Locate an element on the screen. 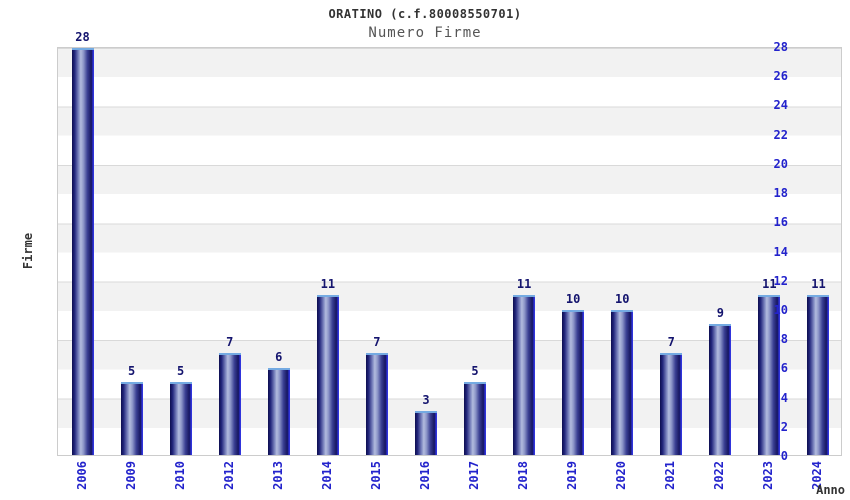 The height and width of the screenshot is (500, 850). bar-2017 is located at coordinates (475, 418).